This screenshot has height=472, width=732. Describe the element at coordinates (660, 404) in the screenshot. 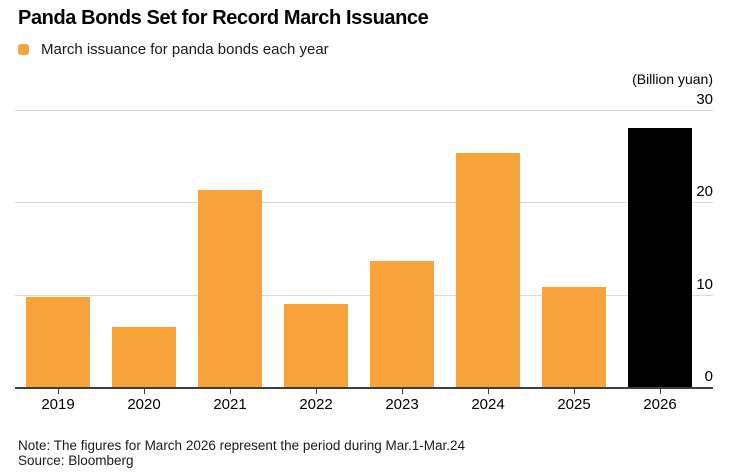

I see `x-axis-label-2026: 2026` at that location.